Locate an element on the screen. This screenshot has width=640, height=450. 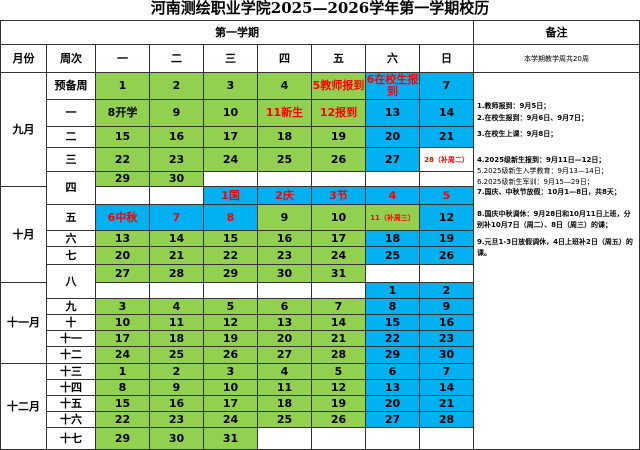
day-cell: 6在校生报到 is located at coordinates (393, 86).